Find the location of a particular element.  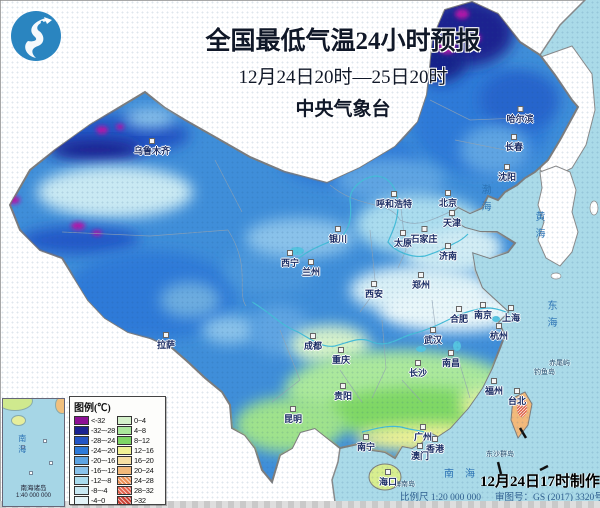

legend-item: -32~-28 is located at coordinates (94, 430).